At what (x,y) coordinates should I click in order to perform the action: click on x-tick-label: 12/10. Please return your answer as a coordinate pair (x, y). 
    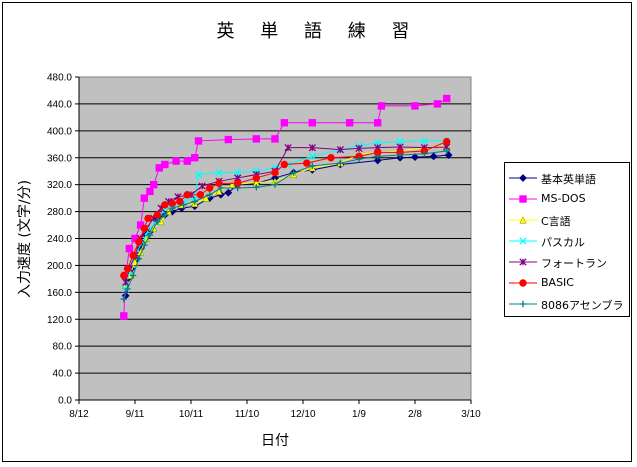
    Looking at the image, I should click on (302, 414).